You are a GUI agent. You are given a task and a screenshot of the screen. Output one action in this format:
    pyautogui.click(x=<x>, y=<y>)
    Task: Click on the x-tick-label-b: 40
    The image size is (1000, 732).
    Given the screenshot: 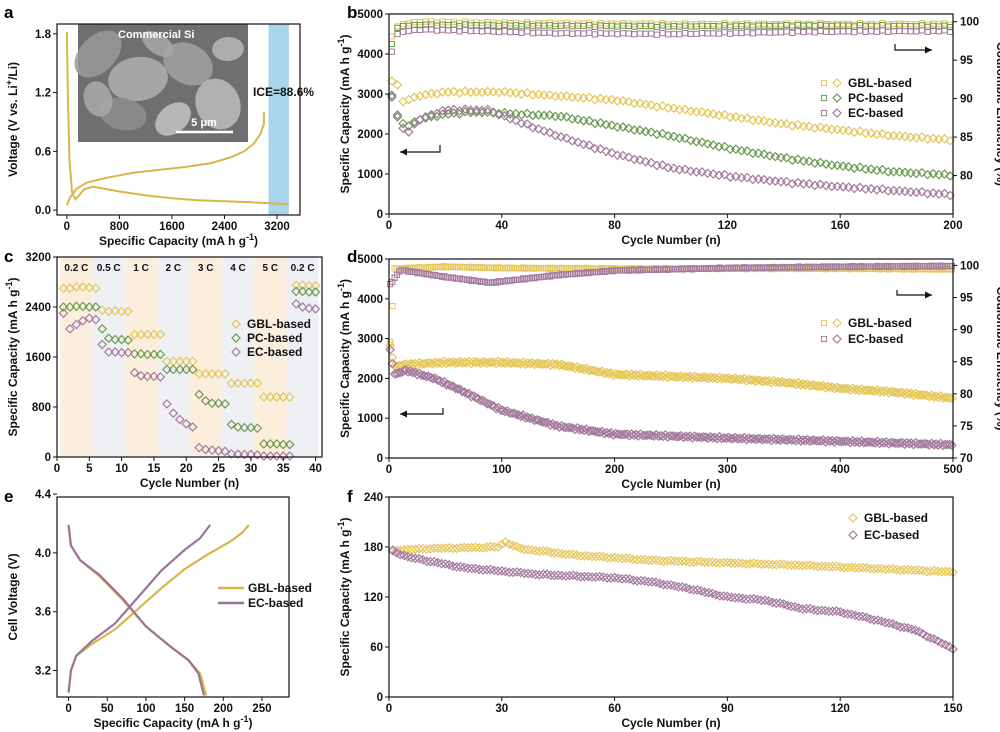 What is the action you would take?
    pyautogui.click(x=501, y=226)
    